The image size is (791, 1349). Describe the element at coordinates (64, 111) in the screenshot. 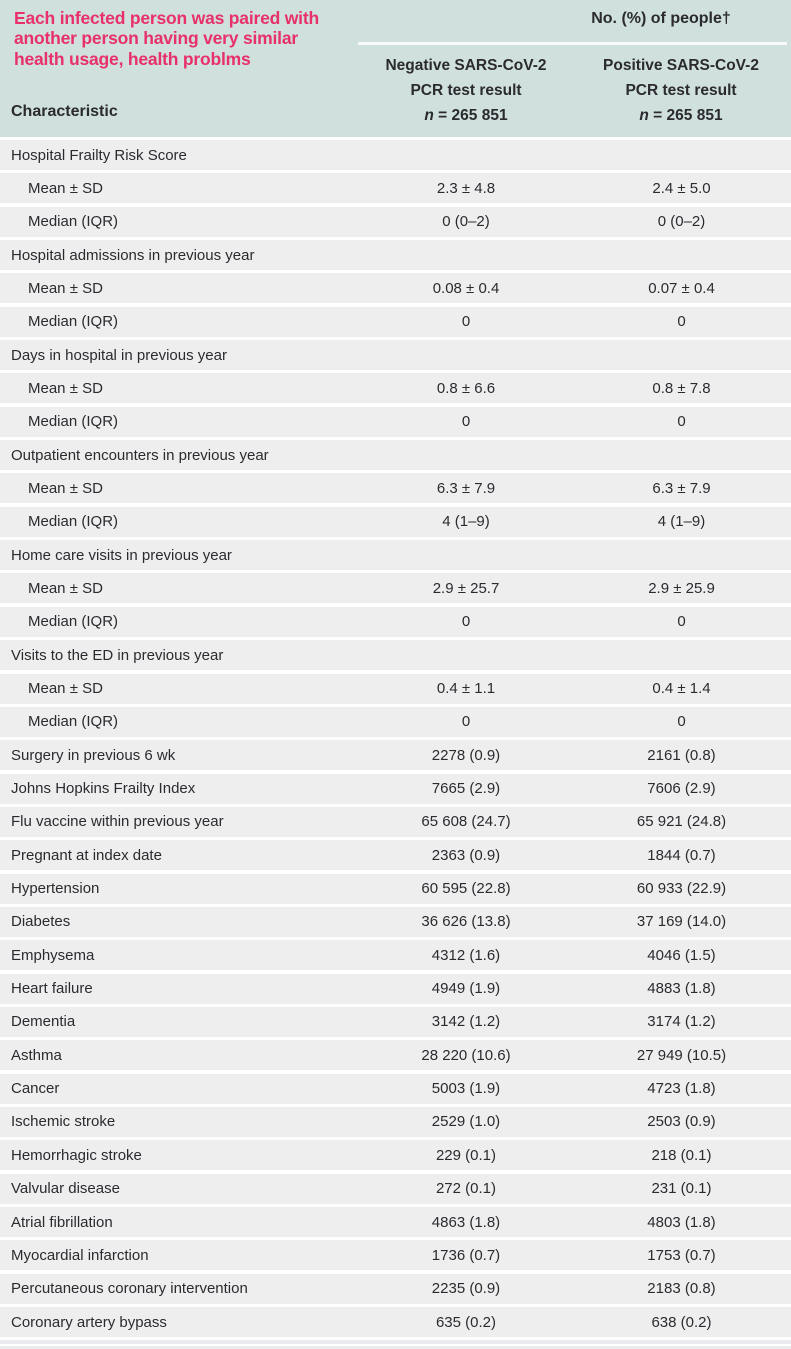

I see `characteristic-column-header: Characteristic` at that location.